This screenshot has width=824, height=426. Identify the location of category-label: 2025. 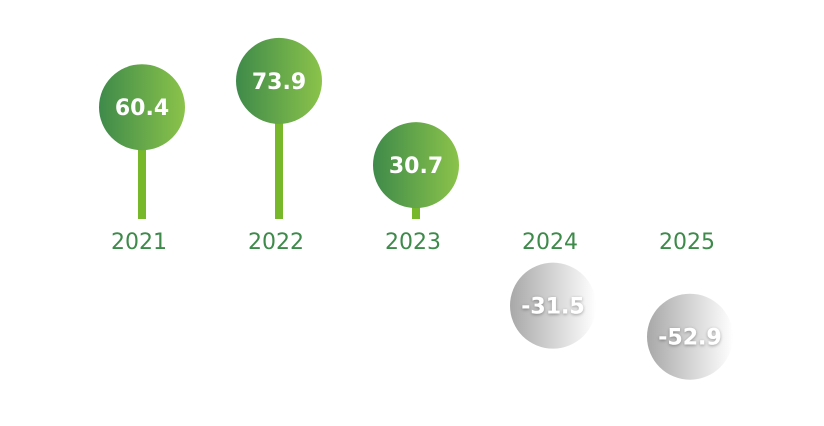
(687, 242).